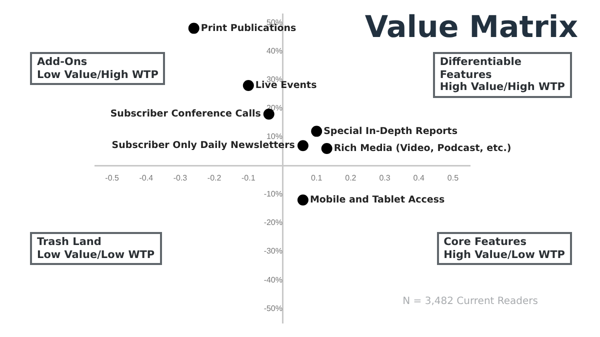  Describe the element at coordinates (453, 178) in the screenshot. I see `x-tick-label: 0.5` at that location.